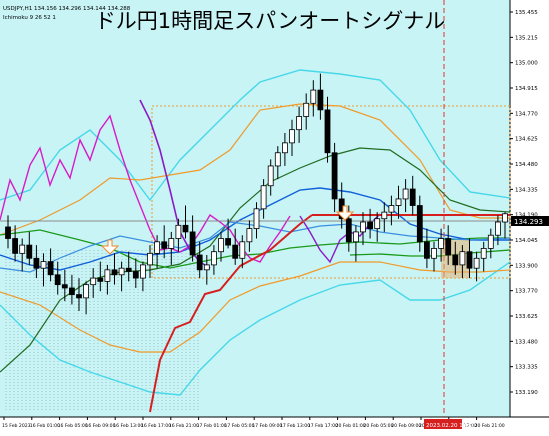 The image size is (549, 436). Describe the element at coordinates (526, 342) in the screenshot. I see `price-tick-label: 133.480` at that location.